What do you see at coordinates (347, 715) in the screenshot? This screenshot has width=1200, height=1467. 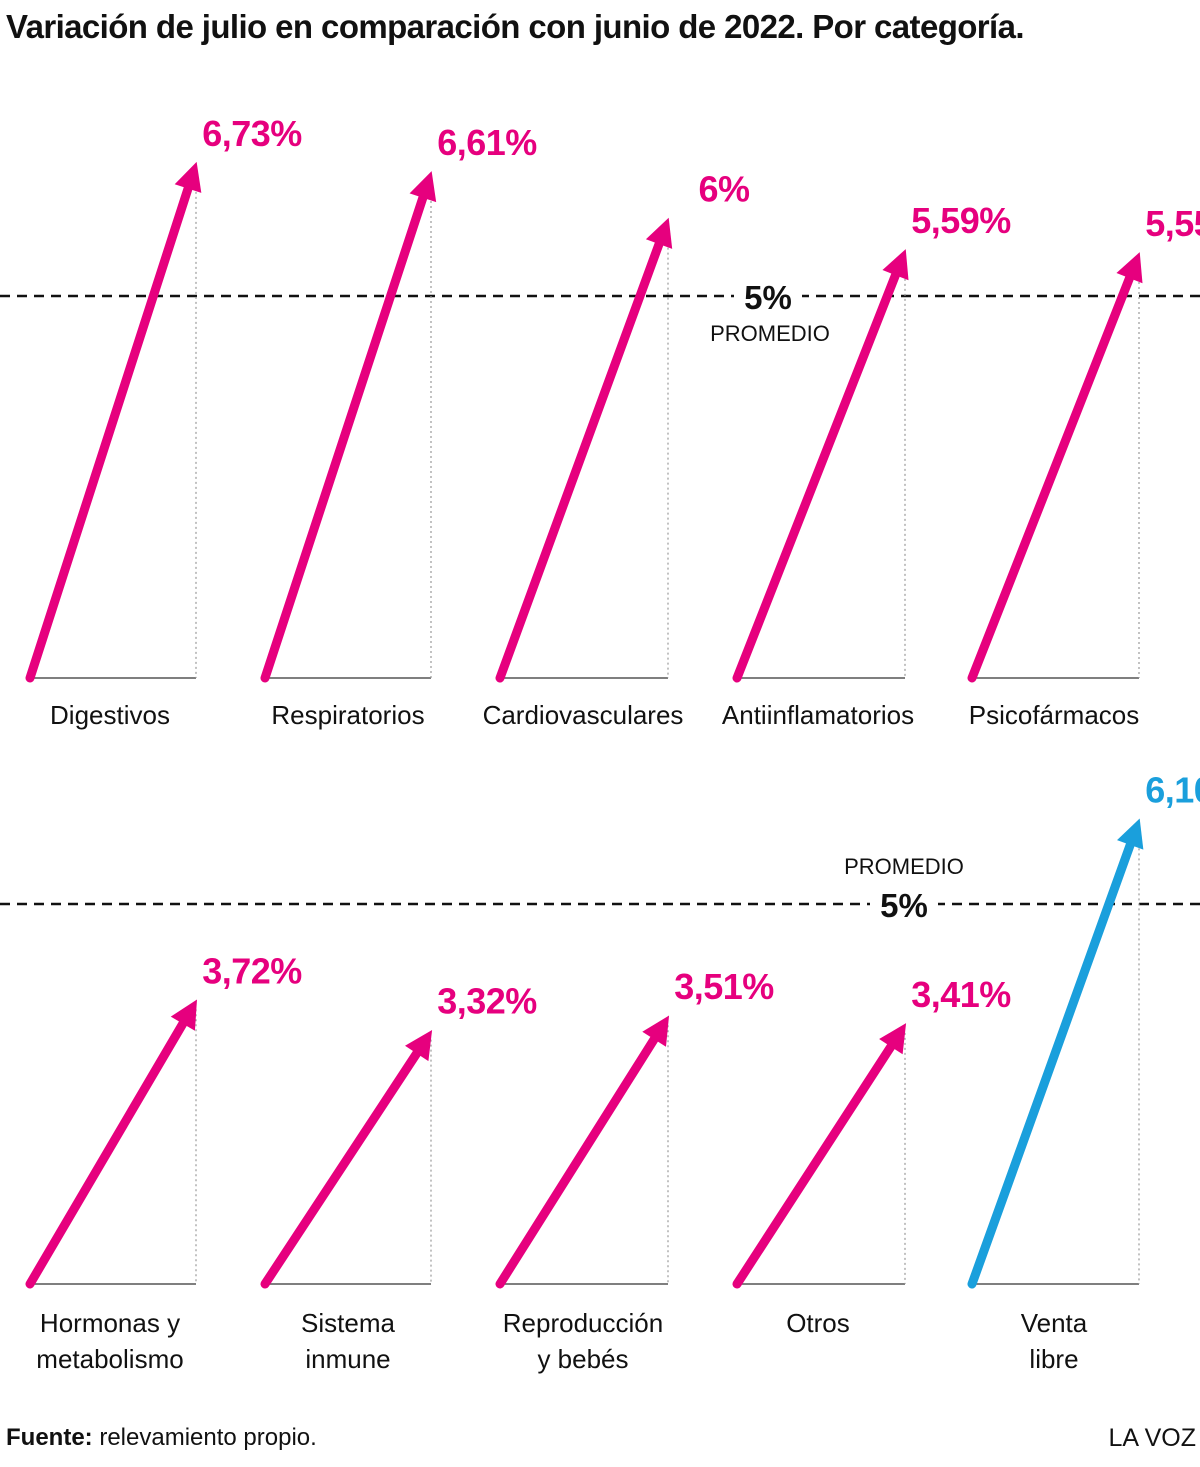 I see `category-label: Respiratorios` at bounding box center [347, 715].